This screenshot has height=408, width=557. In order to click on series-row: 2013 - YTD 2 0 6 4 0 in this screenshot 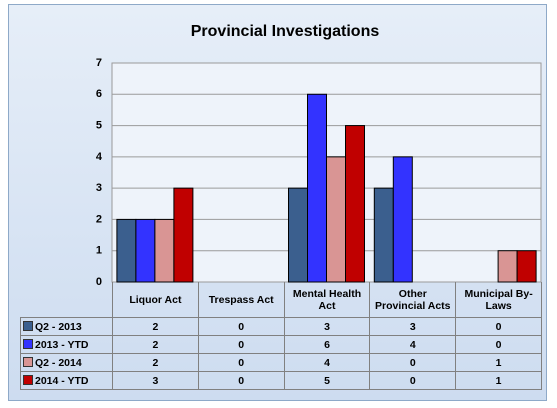, I will do `click(281, 344)`.